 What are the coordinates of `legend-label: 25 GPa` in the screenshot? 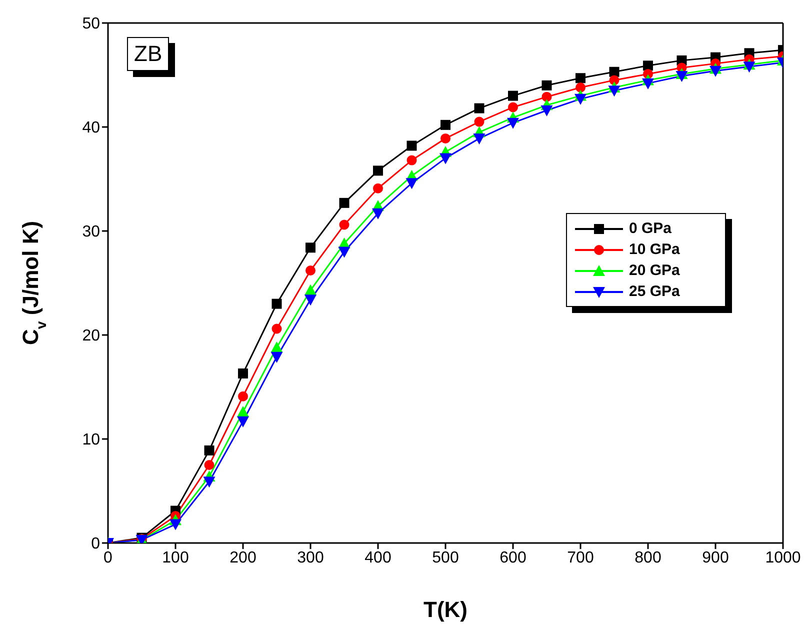 It's located at (654, 291).